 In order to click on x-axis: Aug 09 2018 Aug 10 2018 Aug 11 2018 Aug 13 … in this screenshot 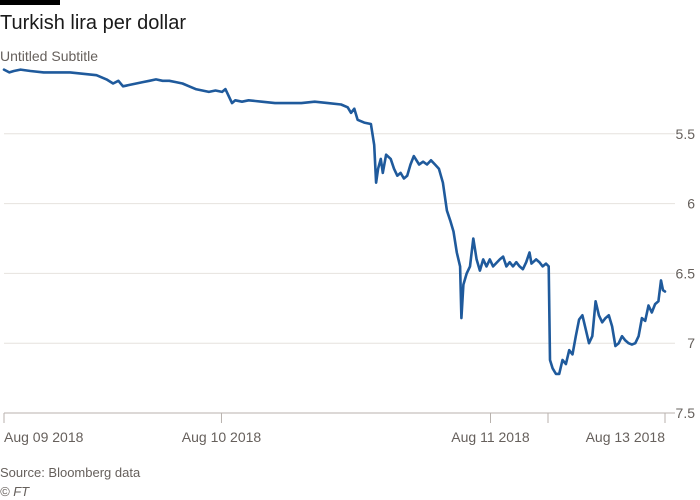, I will do `click(334, 429)`.